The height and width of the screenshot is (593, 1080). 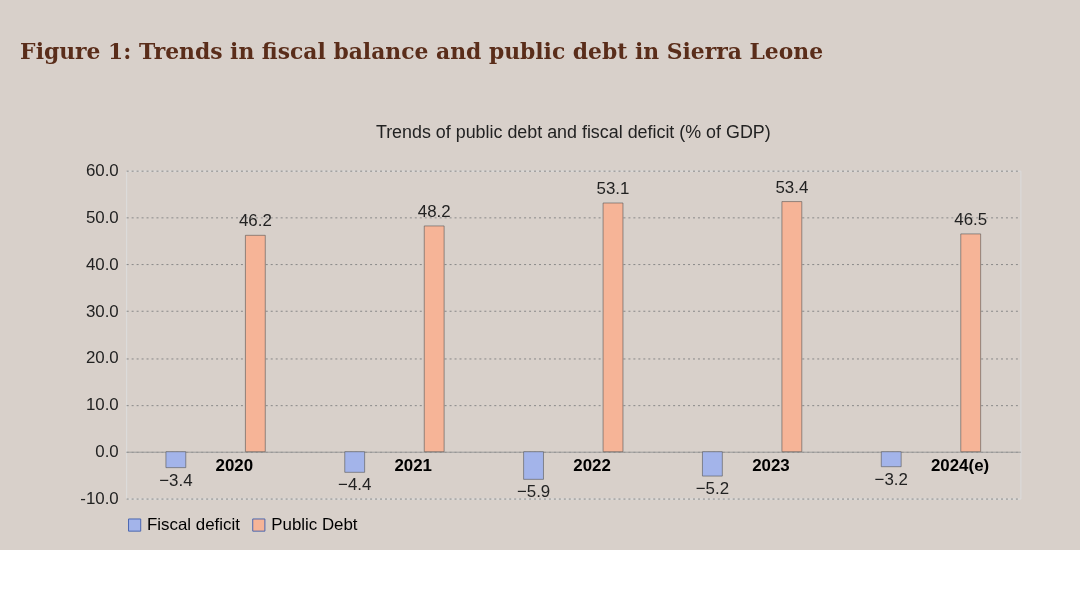 I want to click on y-tick-label: -10.0, so click(x=99, y=499).